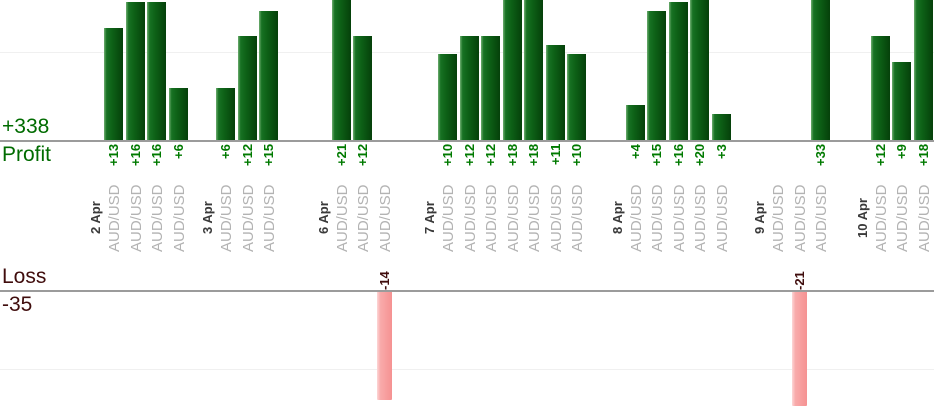 This screenshot has width=934, height=420. Describe the element at coordinates (27, 154) in the screenshot. I see `profit-axis-title: Profit` at that location.